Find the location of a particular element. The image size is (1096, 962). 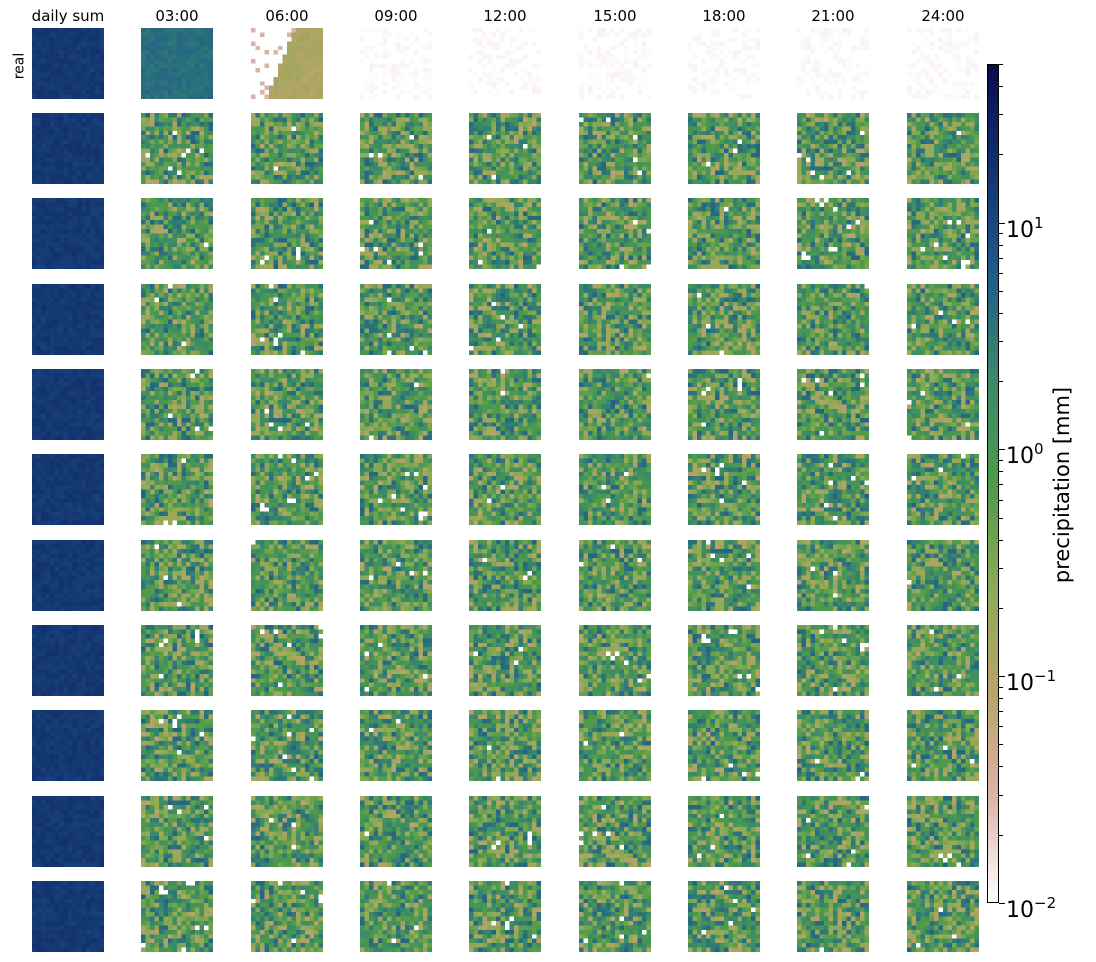

column-title: 21:00 is located at coordinates (833, 16).